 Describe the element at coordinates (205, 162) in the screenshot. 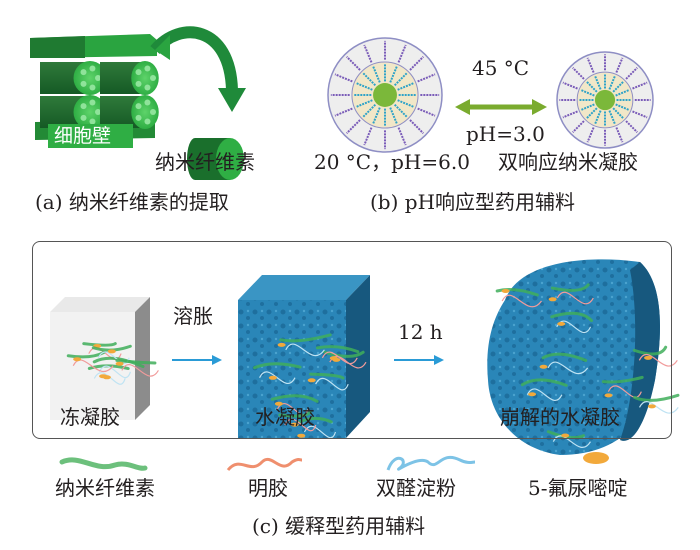

I see `nanocellulose-label: 纳米纤维素` at that location.